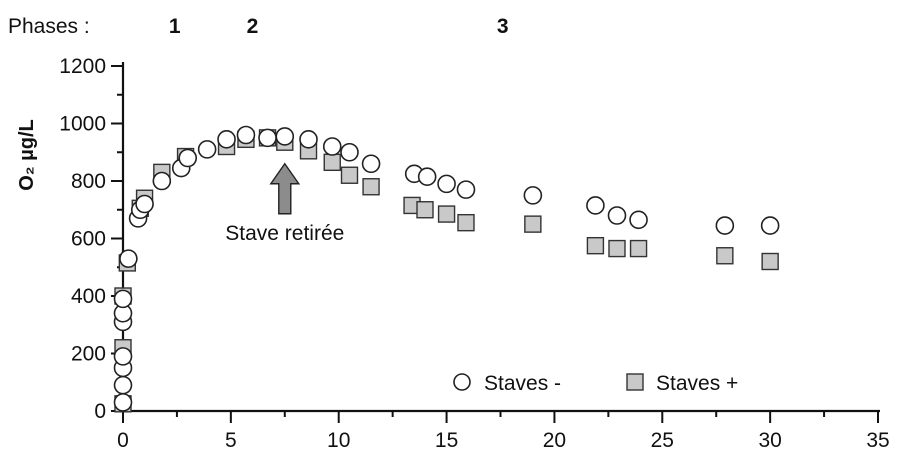  Describe the element at coordinates (100, 411) in the screenshot. I see `y-tick-label: 0` at that location.